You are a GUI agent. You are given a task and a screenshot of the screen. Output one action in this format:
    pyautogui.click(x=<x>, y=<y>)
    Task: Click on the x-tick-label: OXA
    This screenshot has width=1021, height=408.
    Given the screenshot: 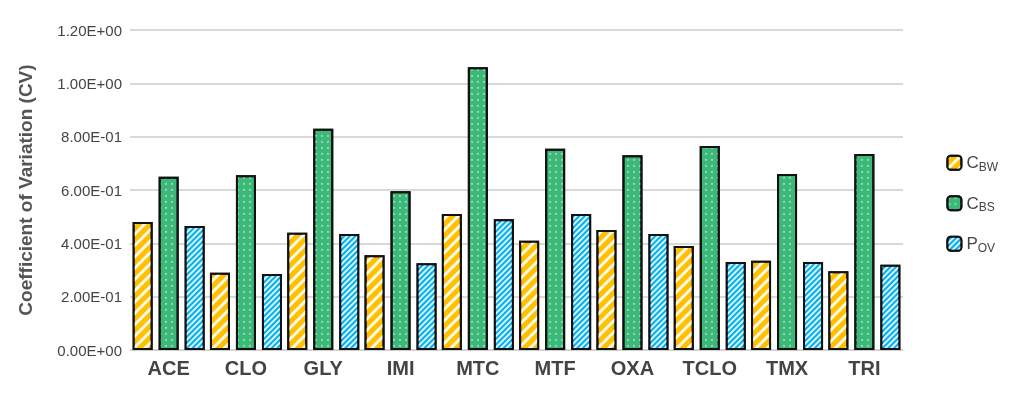 What is the action you would take?
    pyautogui.click(x=632, y=368)
    